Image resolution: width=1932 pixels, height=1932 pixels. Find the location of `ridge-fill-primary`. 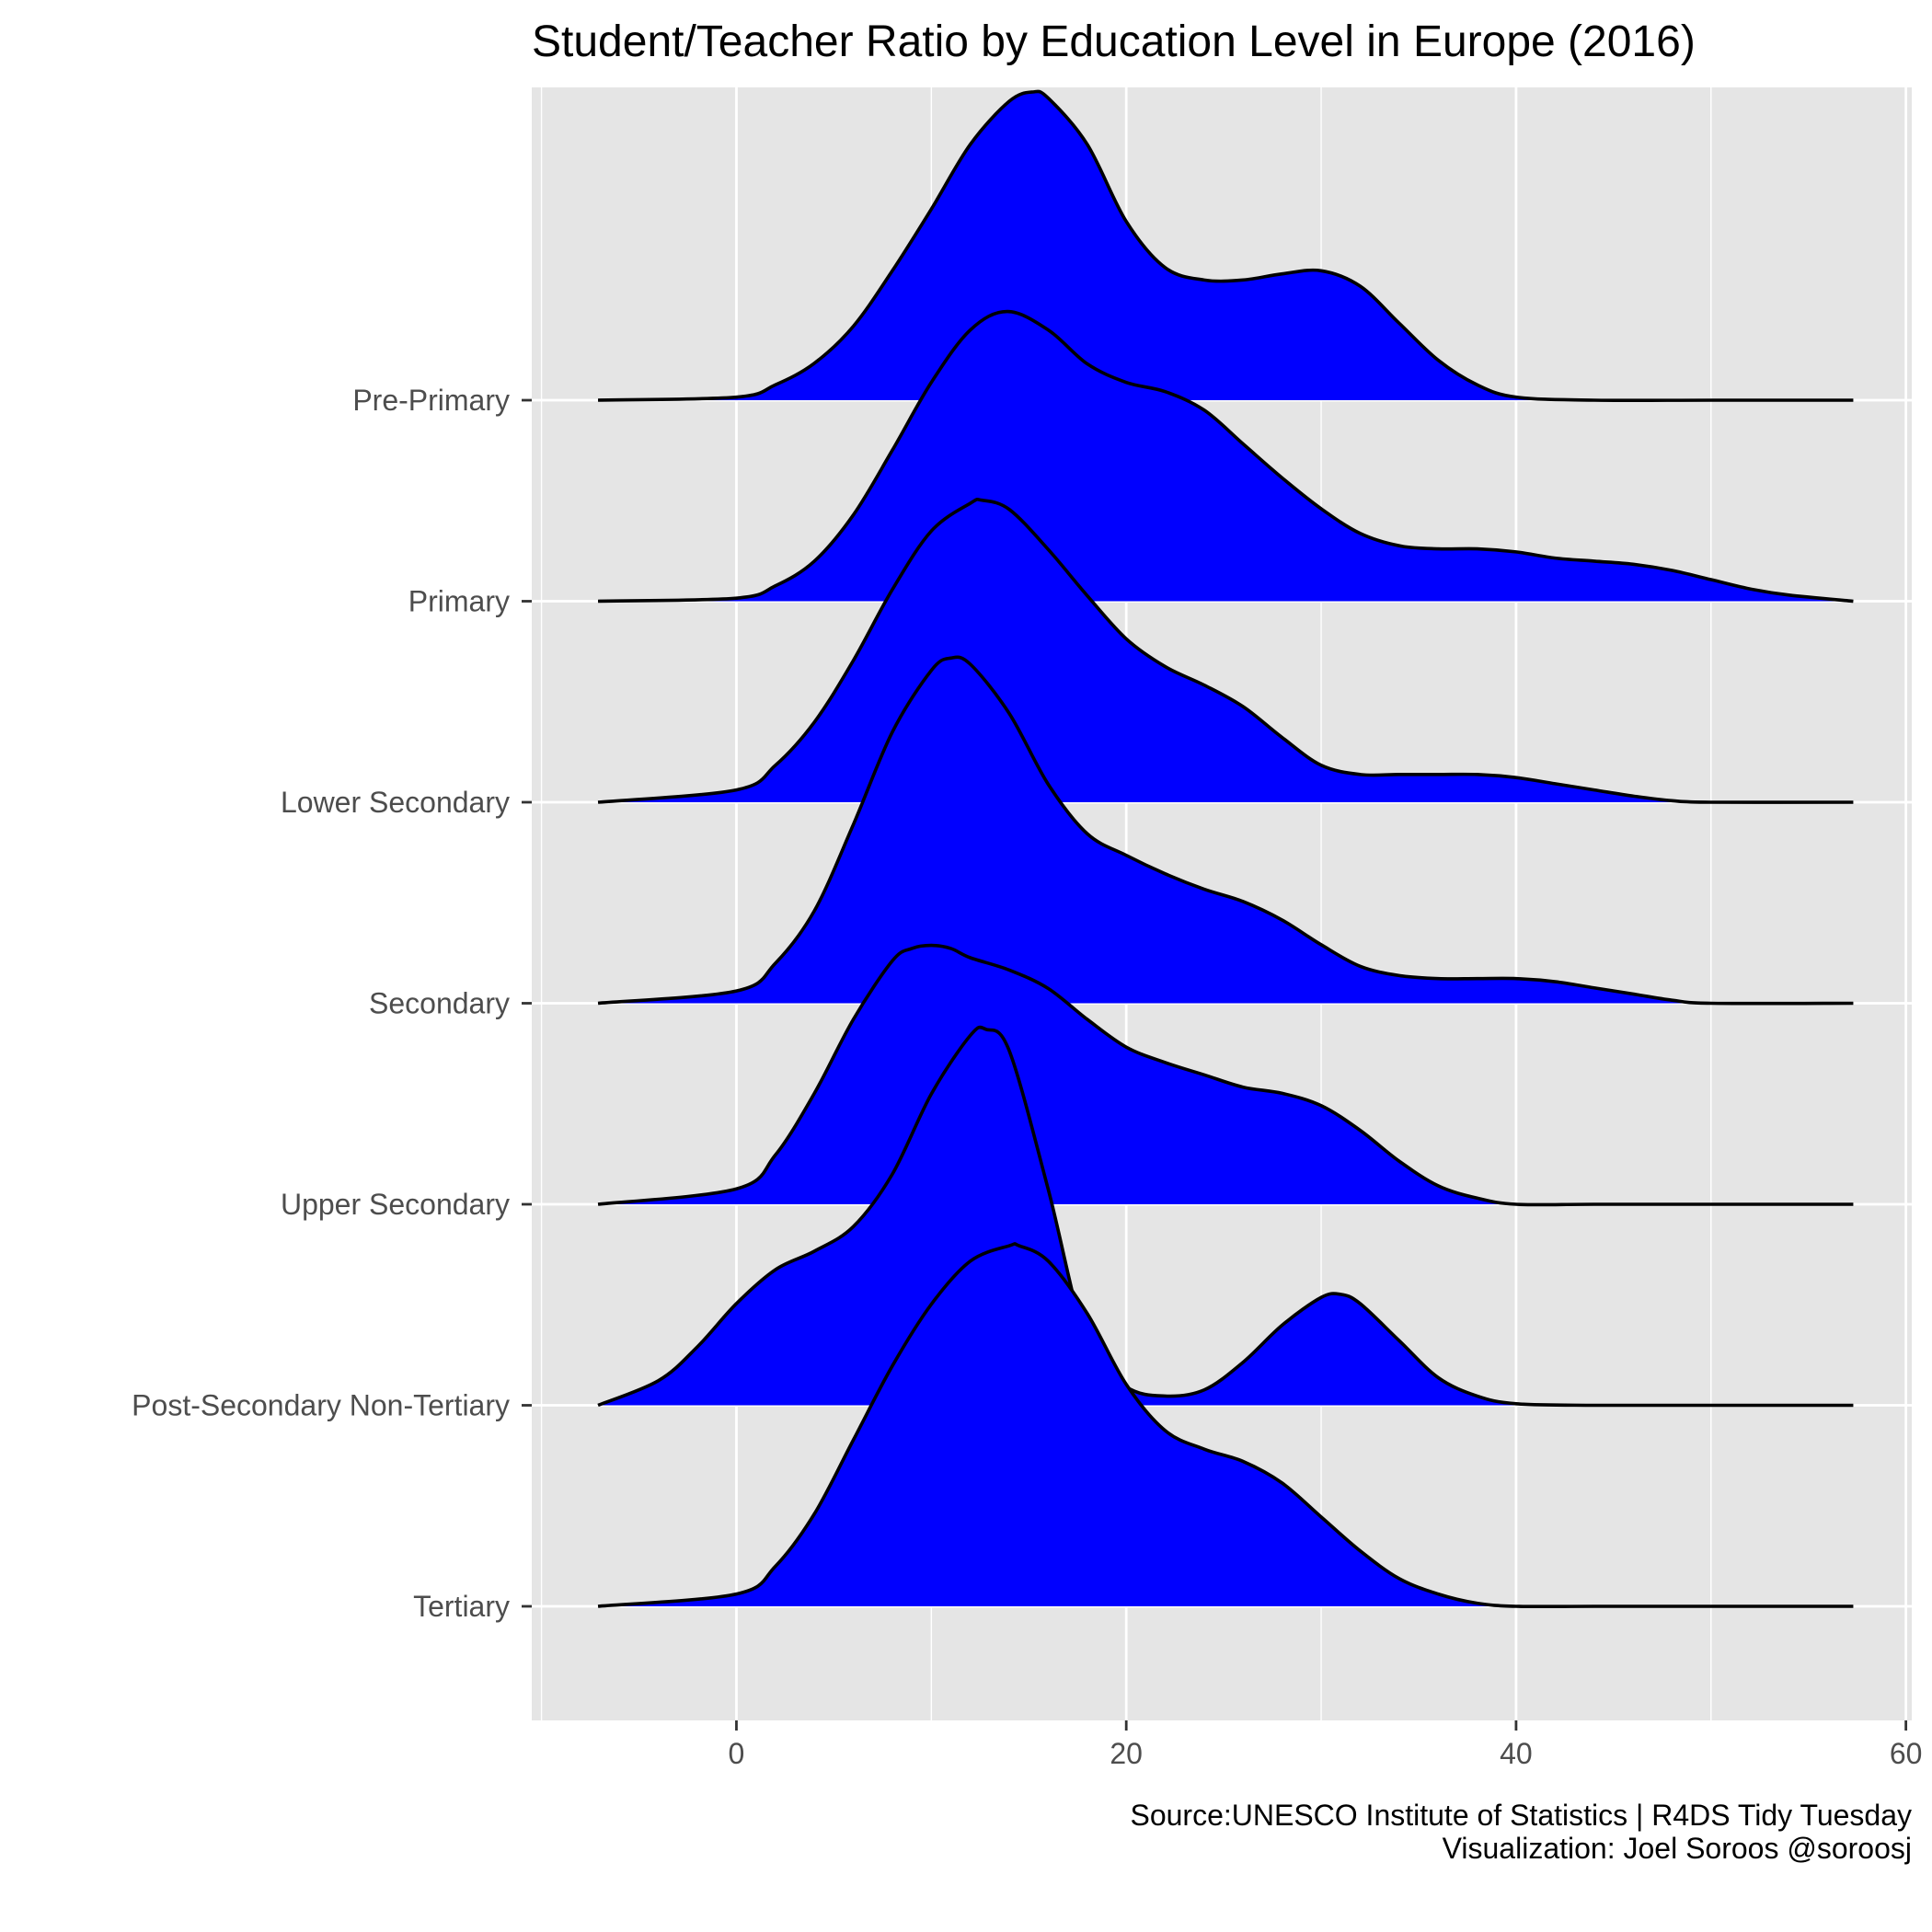

ridge-fill-primary is located at coordinates (1226, 456).